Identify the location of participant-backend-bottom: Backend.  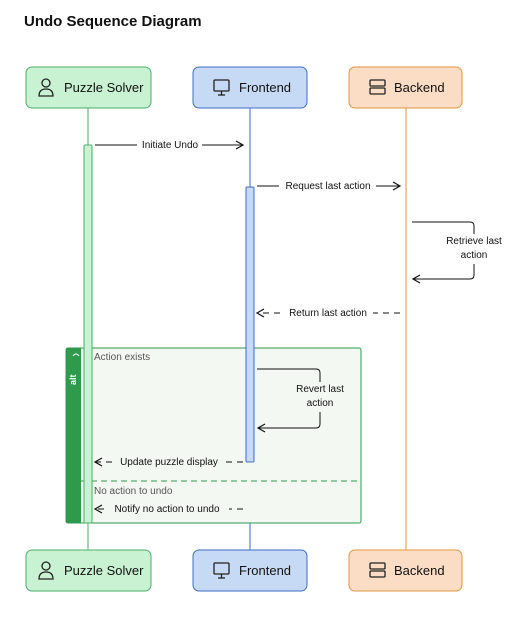
(405, 570).